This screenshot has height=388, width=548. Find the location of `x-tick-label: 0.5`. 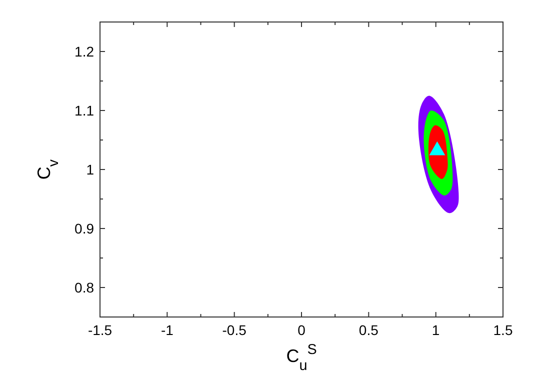

x-tick-label: 0.5 is located at coordinates (368, 330).